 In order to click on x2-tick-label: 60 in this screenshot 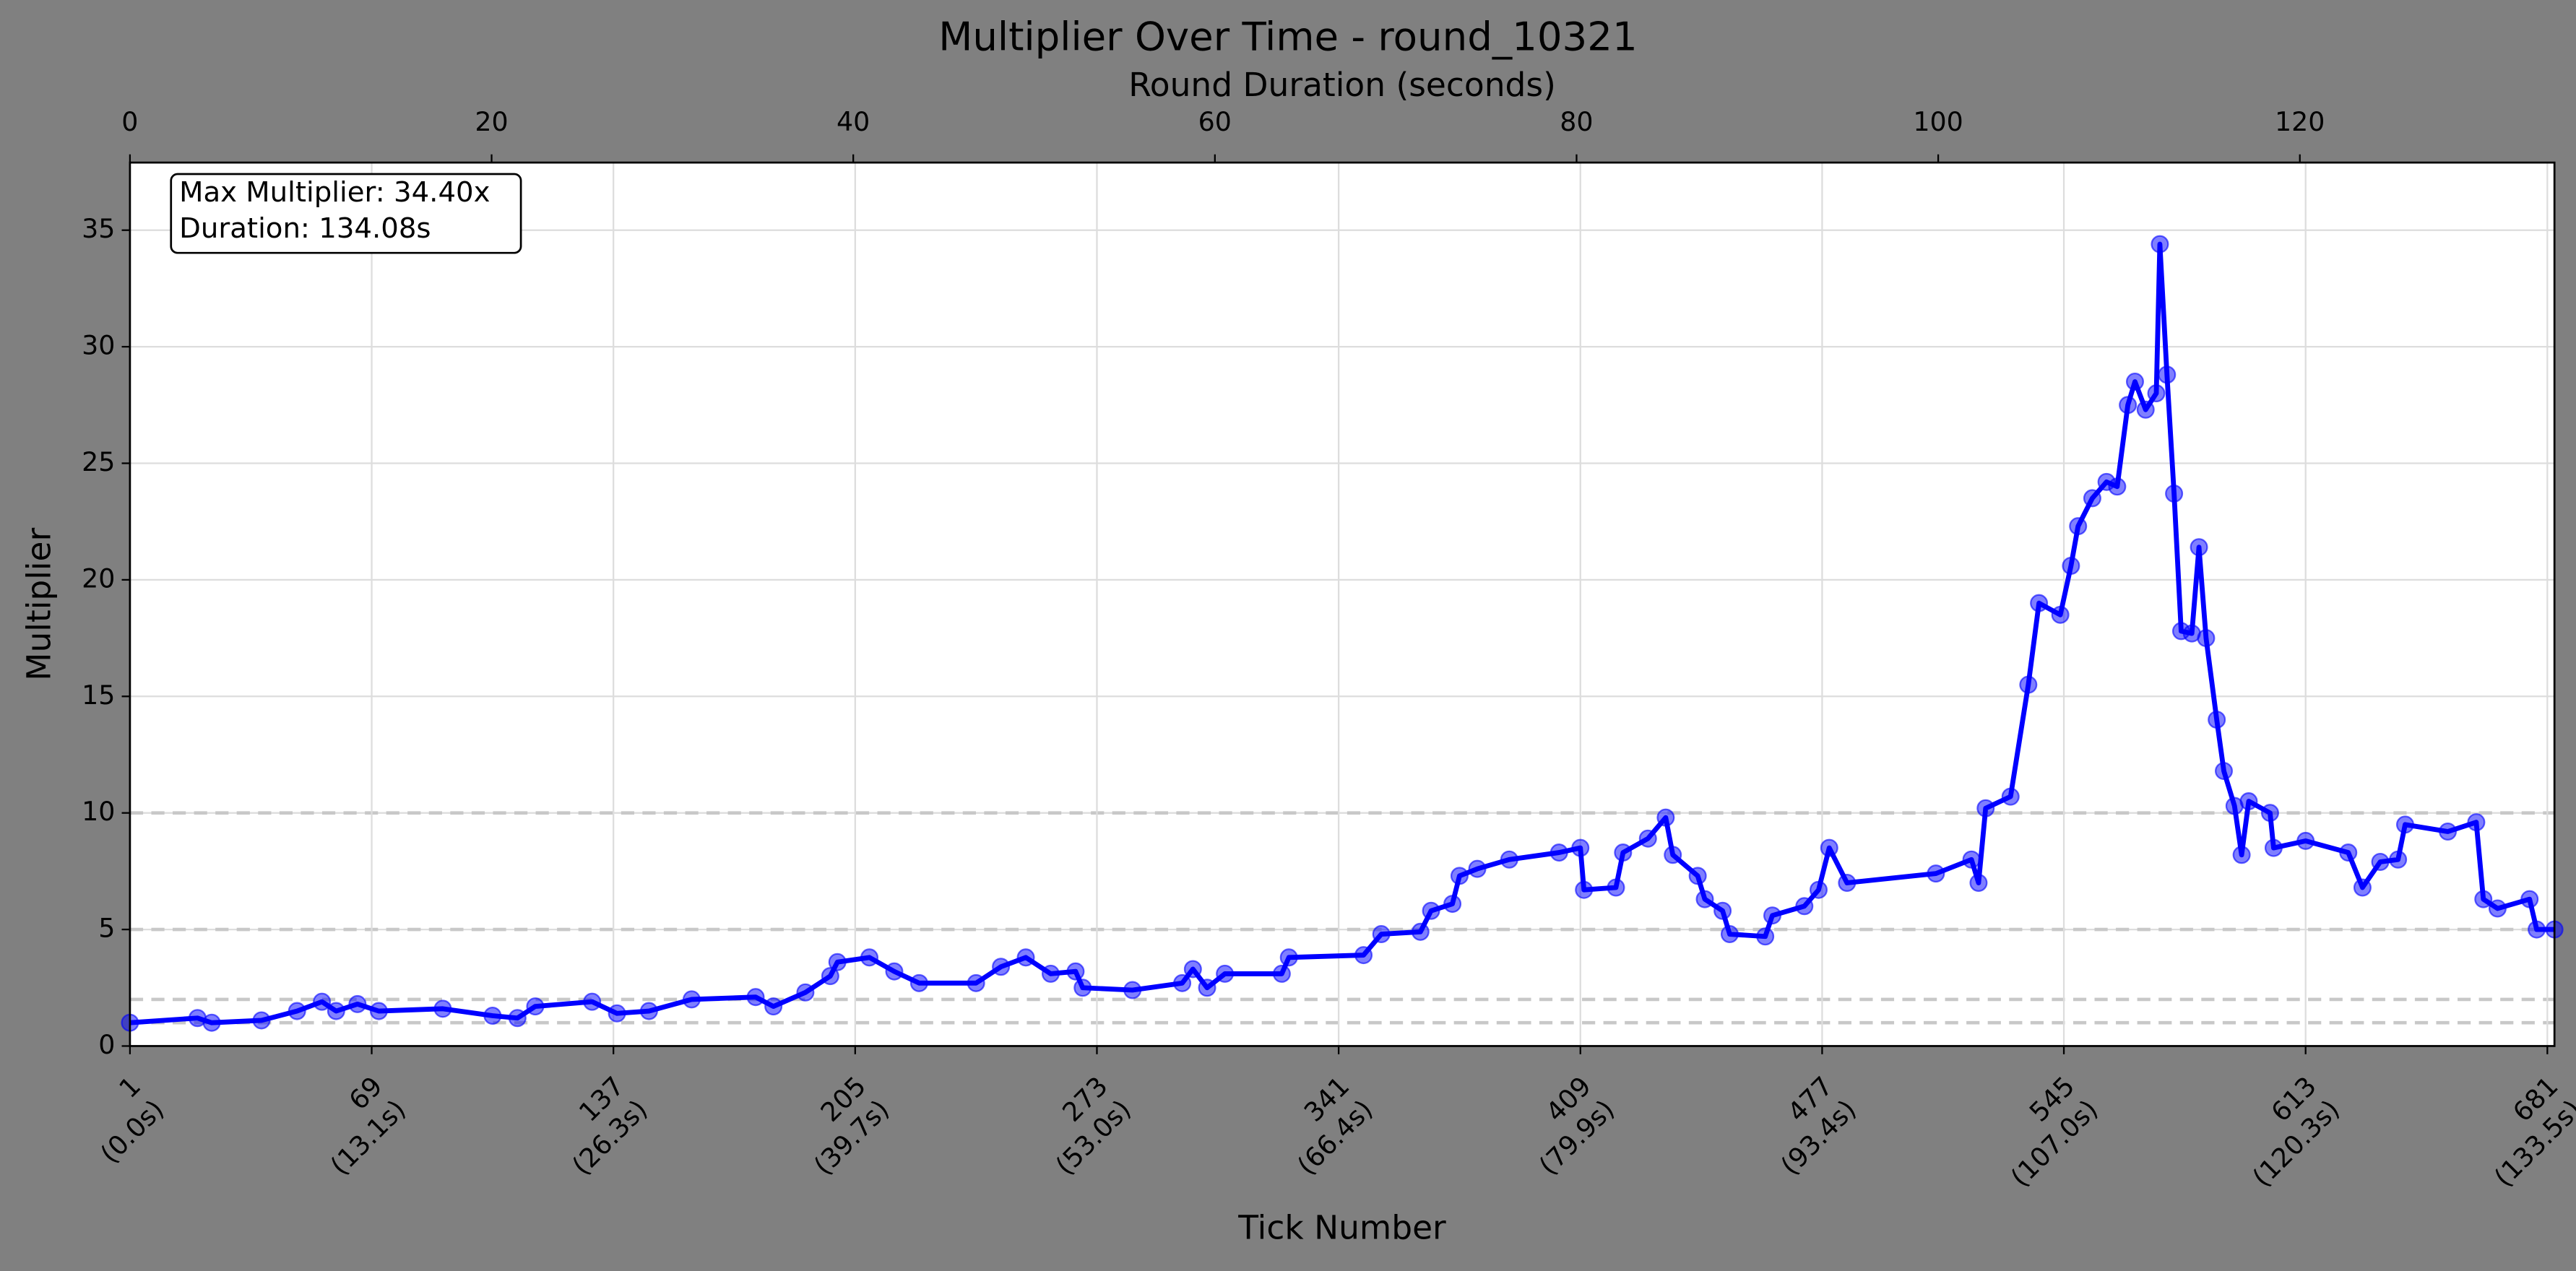, I will do `click(1215, 121)`.